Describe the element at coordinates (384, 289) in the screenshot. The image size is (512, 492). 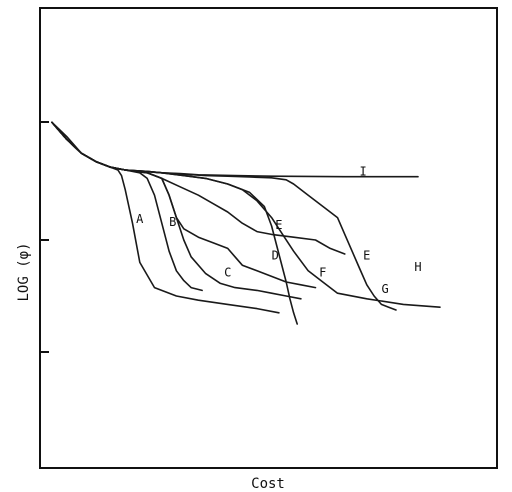
I see `curve-label-g: G` at that location.